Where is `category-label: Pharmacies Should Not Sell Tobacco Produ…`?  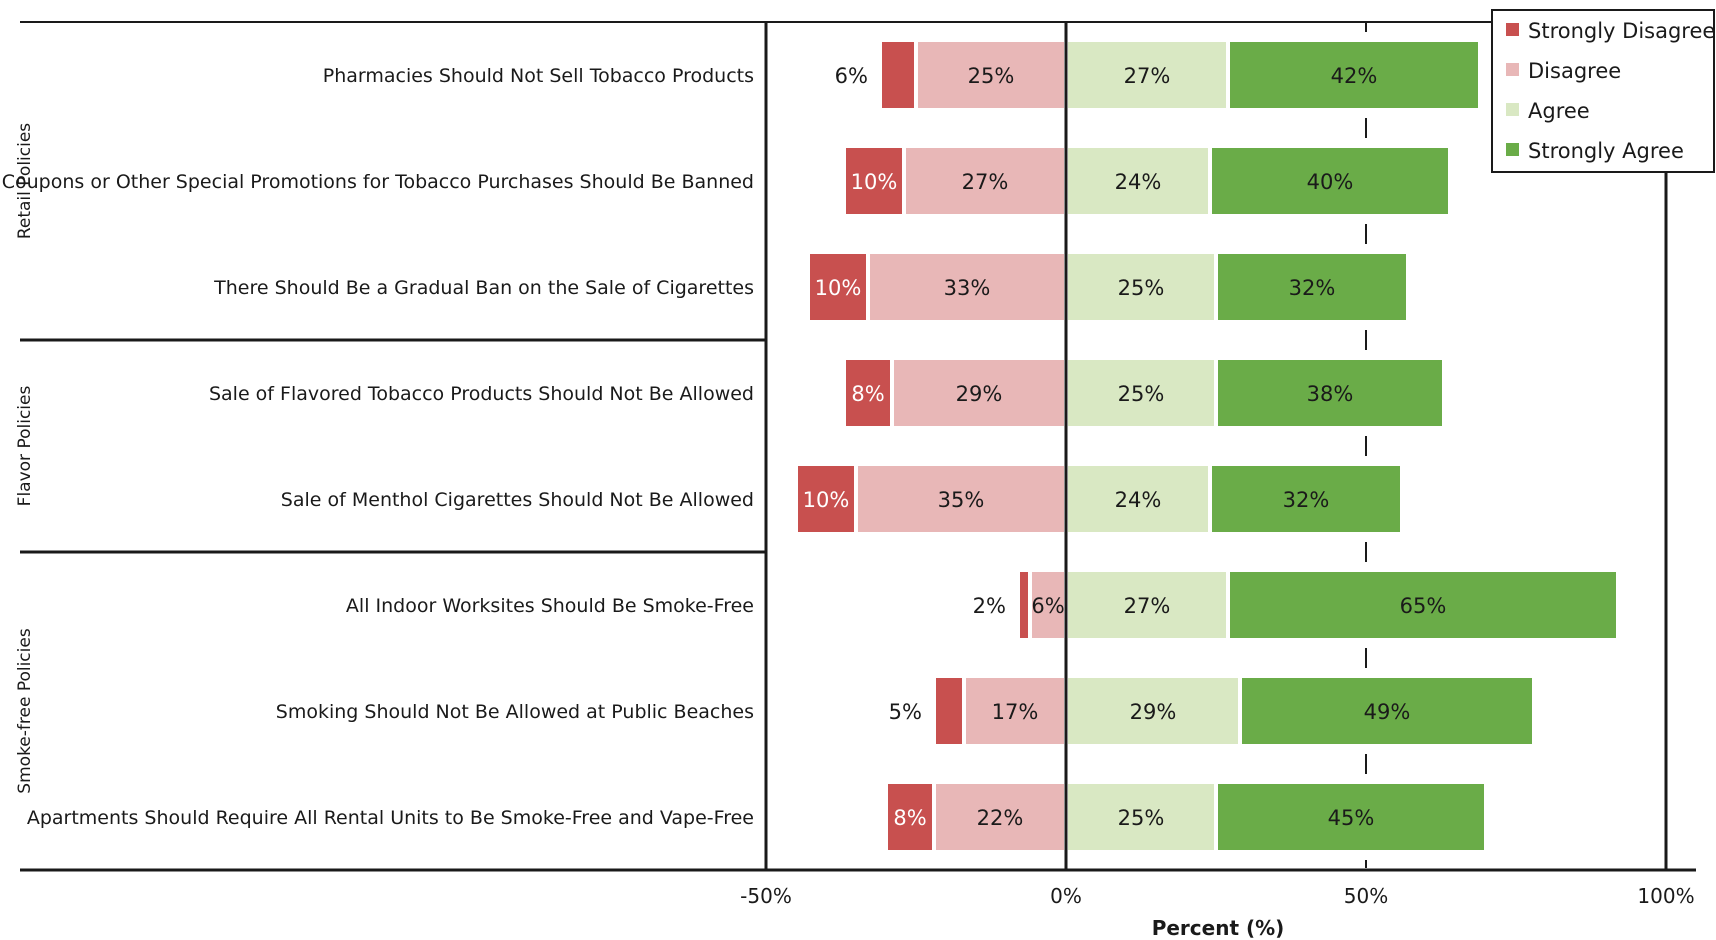 category-label: Pharmacies Should Not Sell Tobacco Produ… is located at coordinates (538, 76).